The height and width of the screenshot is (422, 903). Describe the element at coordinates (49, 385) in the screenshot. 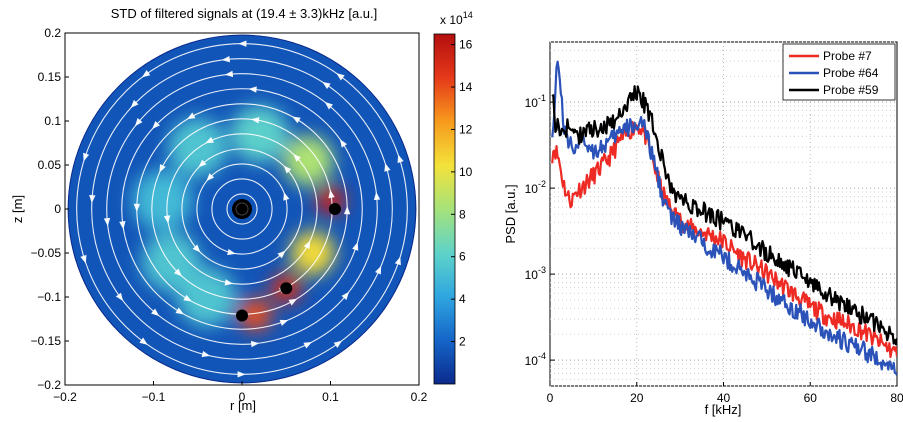

I see `map-y-tick-label: −0.2` at that location.